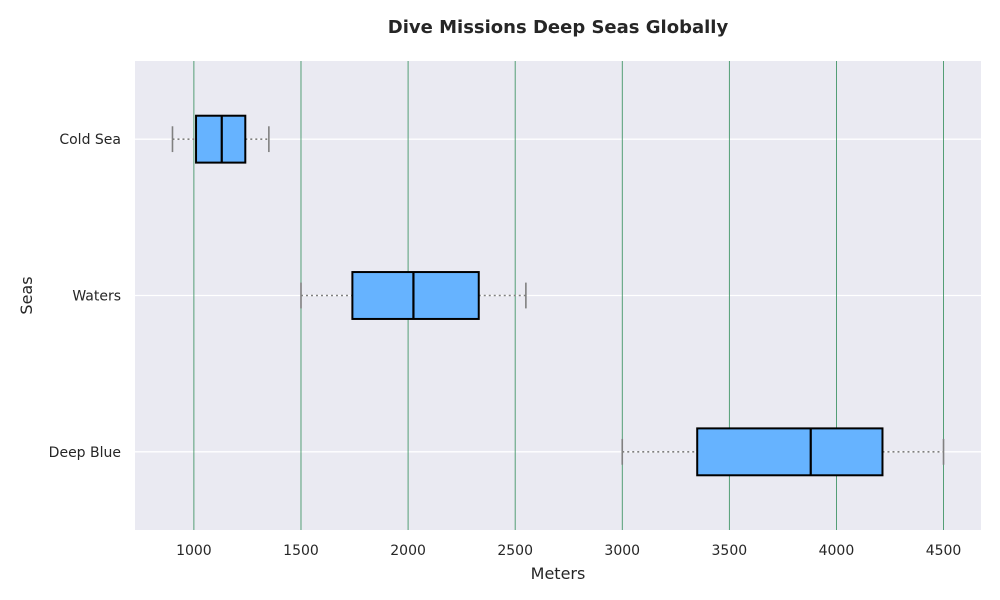 The width and height of the screenshot is (1000, 600). I want to click on y-tick-label: Waters, so click(96, 297).